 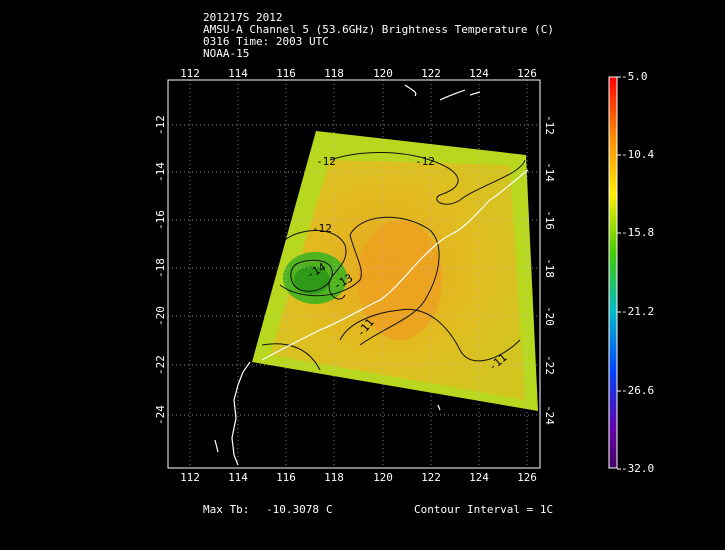 What do you see at coordinates (160, 220) in the screenshot?
I see `lat-tick-left: -16` at bounding box center [160, 220].